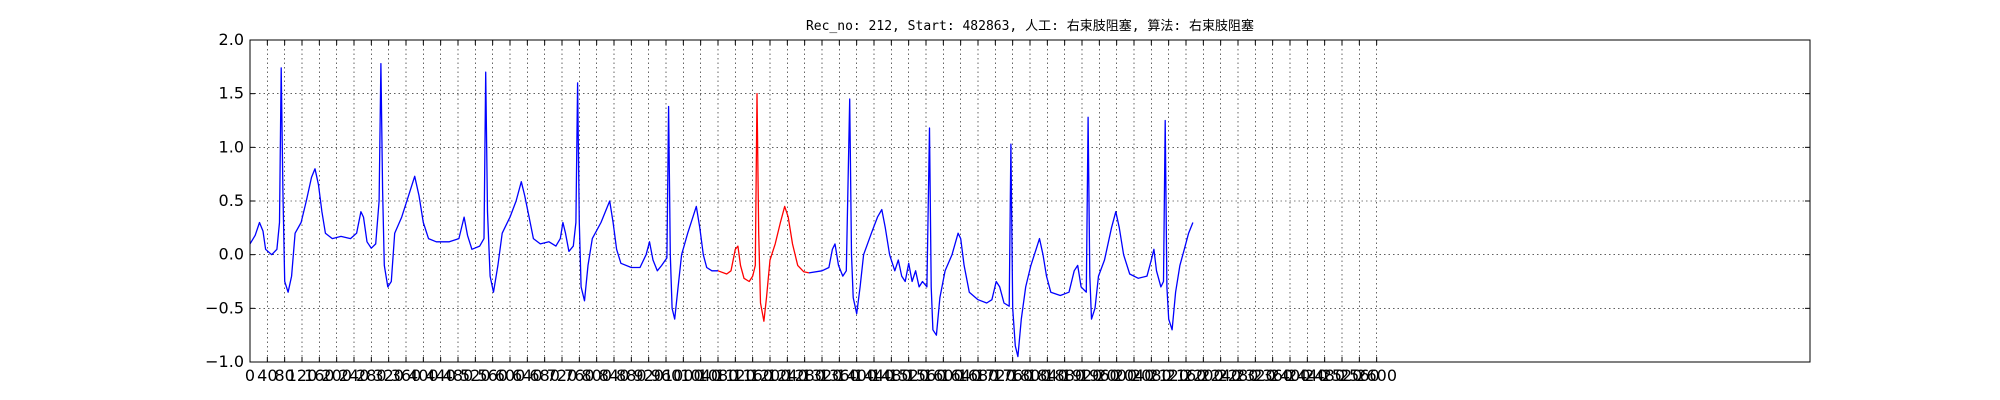 The height and width of the screenshot is (400, 2000). What do you see at coordinates (1047, 375) in the screenshot?
I see `x-tick-label: 1840` at bounding box center [1047, 375].